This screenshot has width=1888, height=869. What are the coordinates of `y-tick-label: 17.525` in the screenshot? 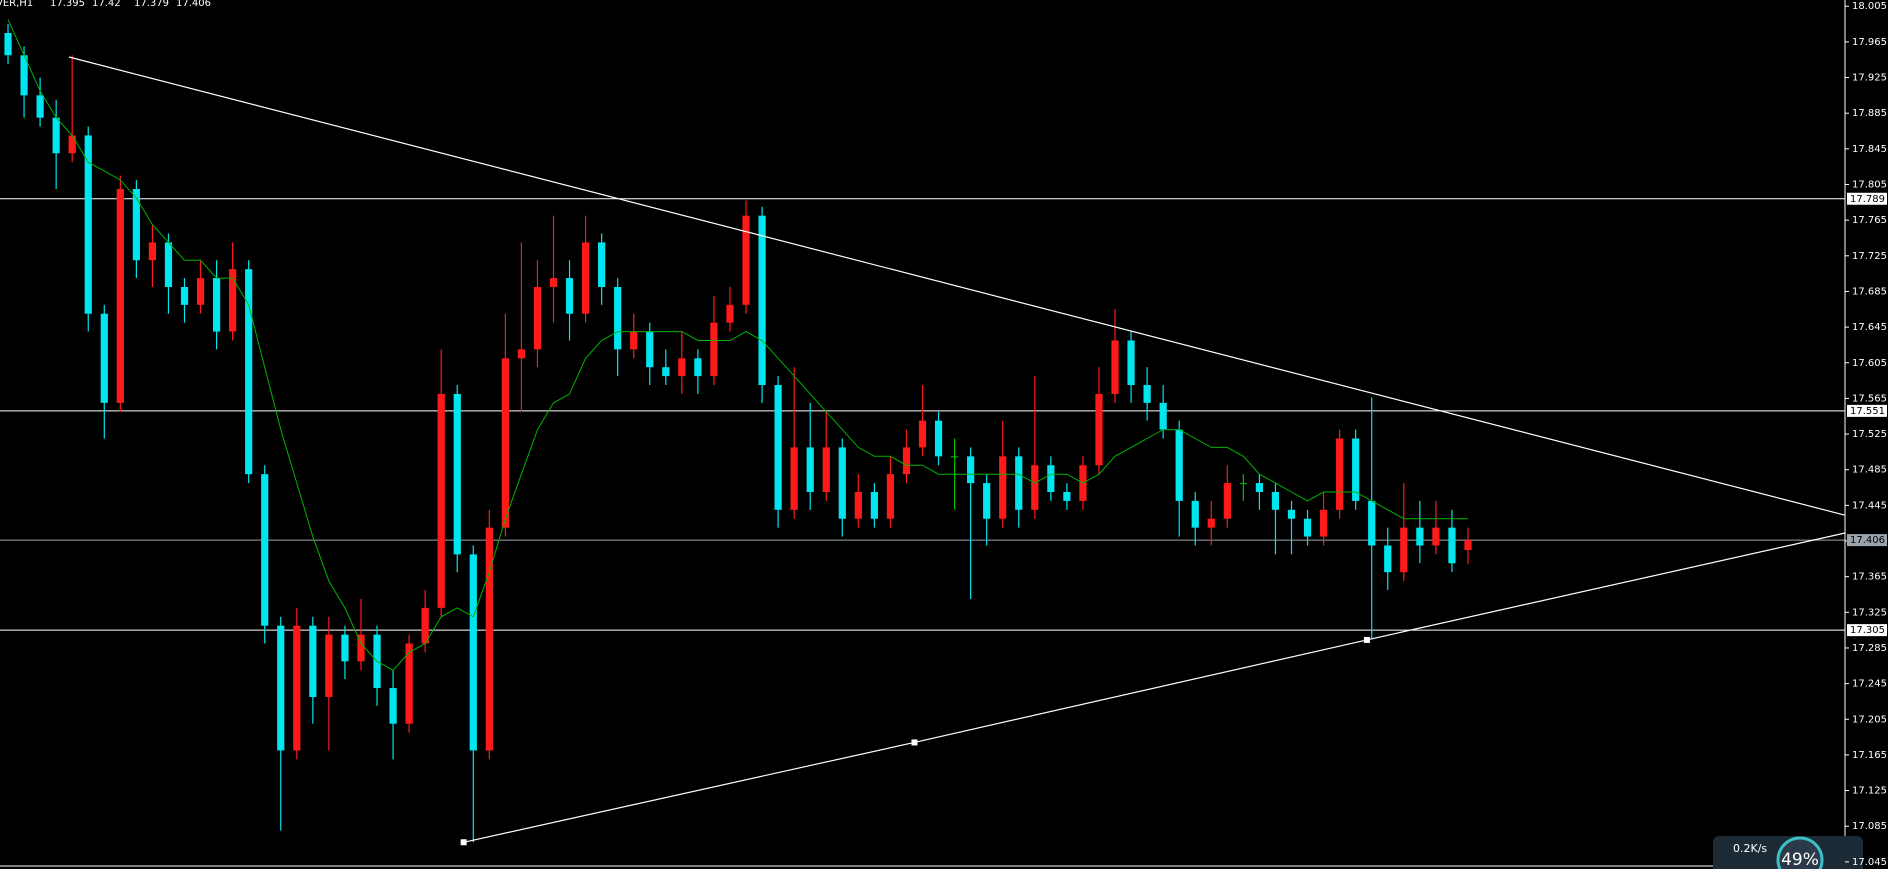 It's located at (1869, 434).